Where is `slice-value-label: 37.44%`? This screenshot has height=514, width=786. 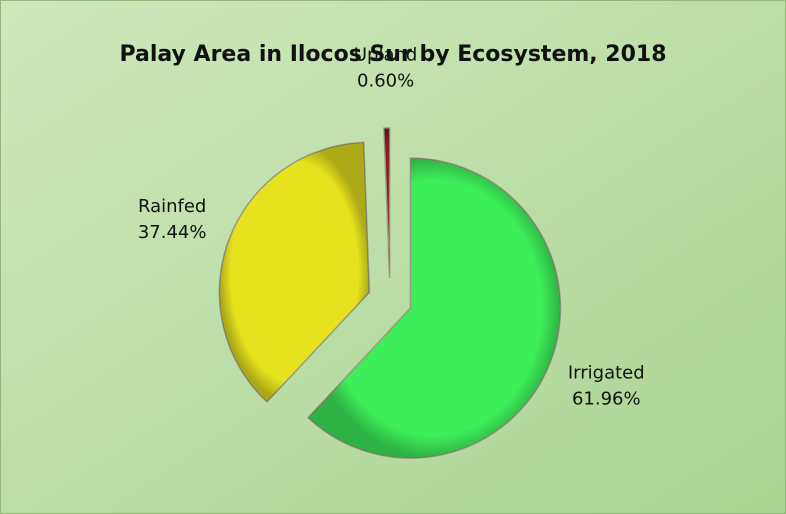
slice-value-label: 37.44% is located at coordinates (172, 232).